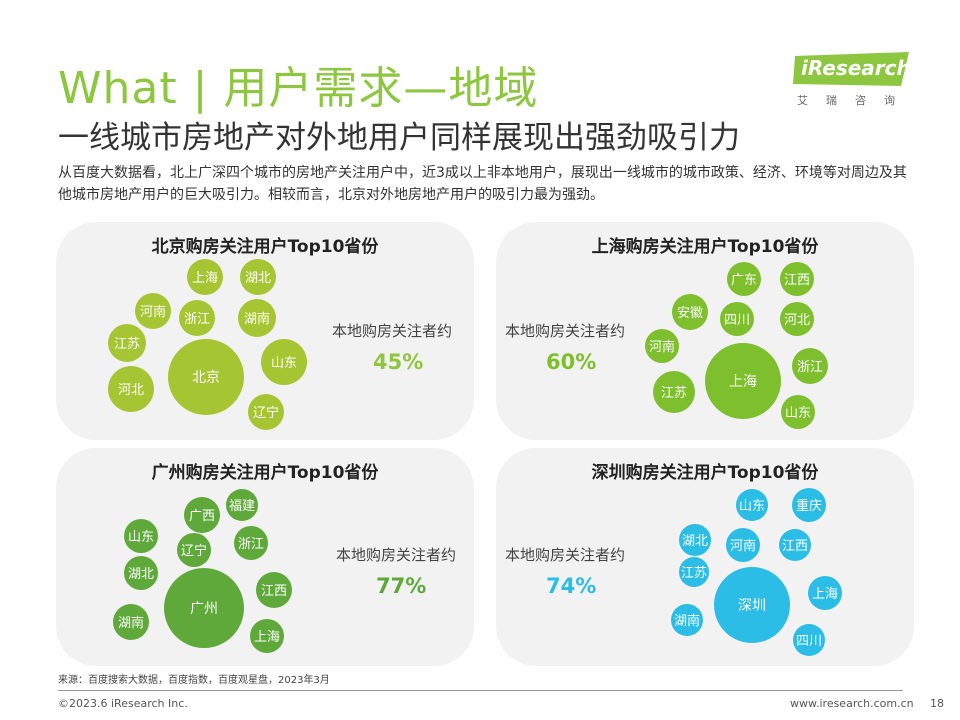 The image size is (960, 720). I want to click on bubble-label: 广州, so click(204, 609).